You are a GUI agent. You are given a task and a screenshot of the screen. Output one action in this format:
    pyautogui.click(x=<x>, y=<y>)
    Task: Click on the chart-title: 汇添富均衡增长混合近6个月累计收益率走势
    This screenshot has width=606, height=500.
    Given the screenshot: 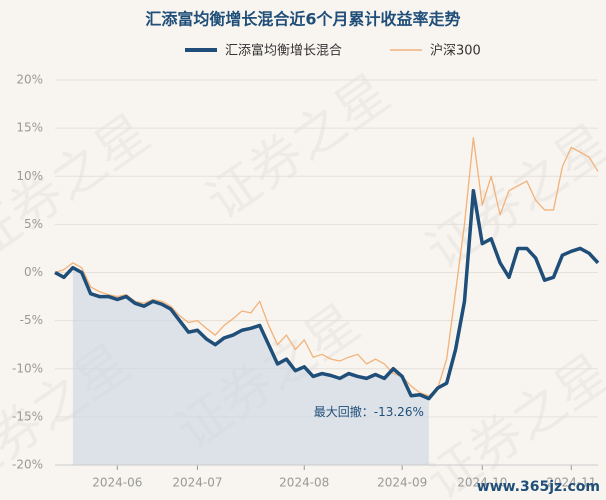 What is the action you would take?
    pyautogui.click(x=302, y=19)
    